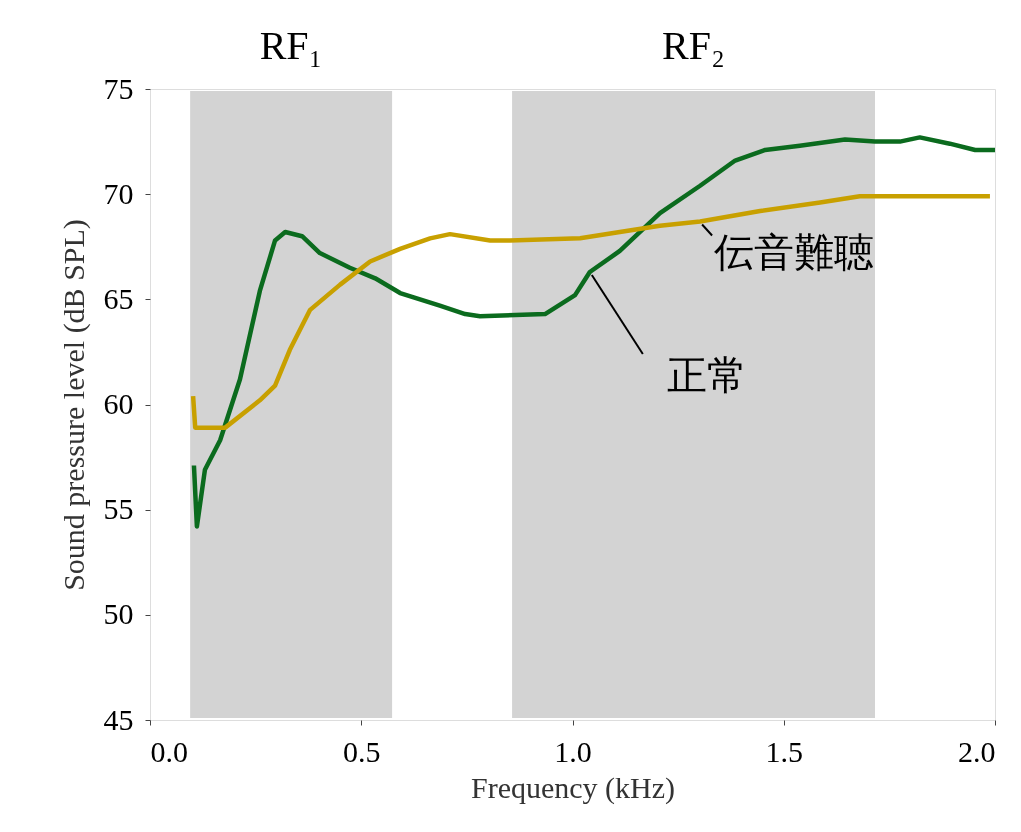 This screenshot has width=1021, height=832. Describe the element at coordinates (118, 403) in the screenshot. I see `y-tick-label: 60` at that location.